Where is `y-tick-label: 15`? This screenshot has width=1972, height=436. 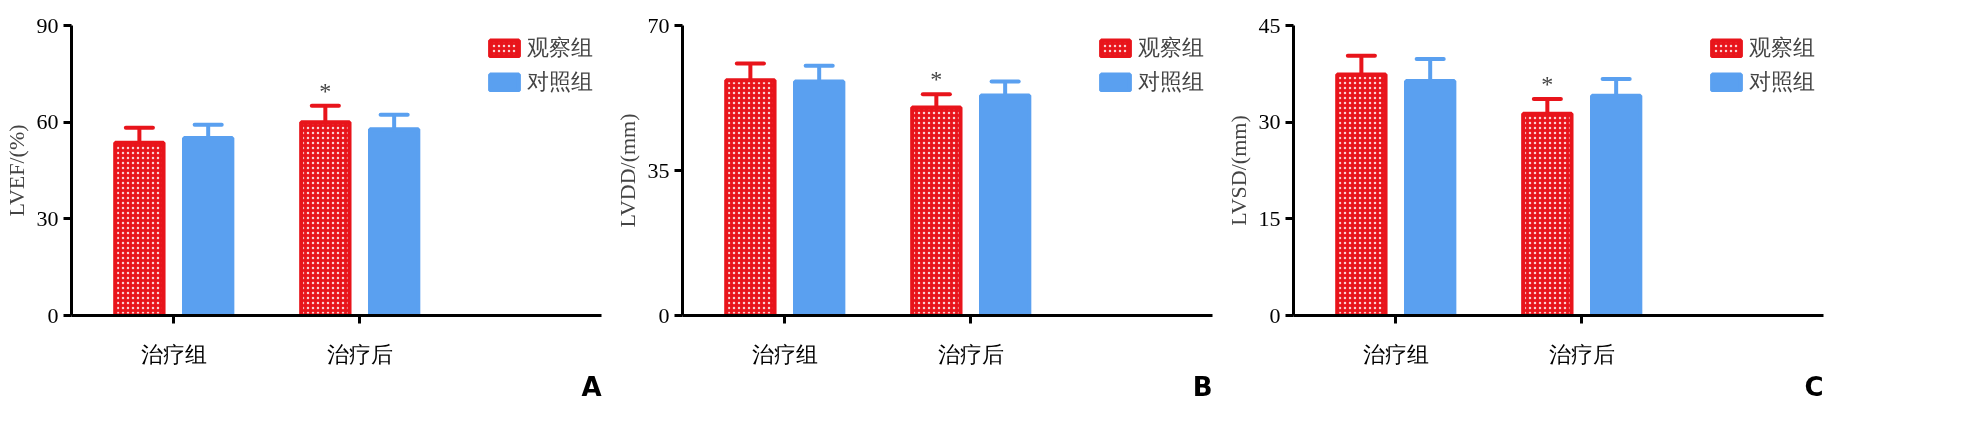 y-tick-label: 15 is located at coordinates (1269, 218).